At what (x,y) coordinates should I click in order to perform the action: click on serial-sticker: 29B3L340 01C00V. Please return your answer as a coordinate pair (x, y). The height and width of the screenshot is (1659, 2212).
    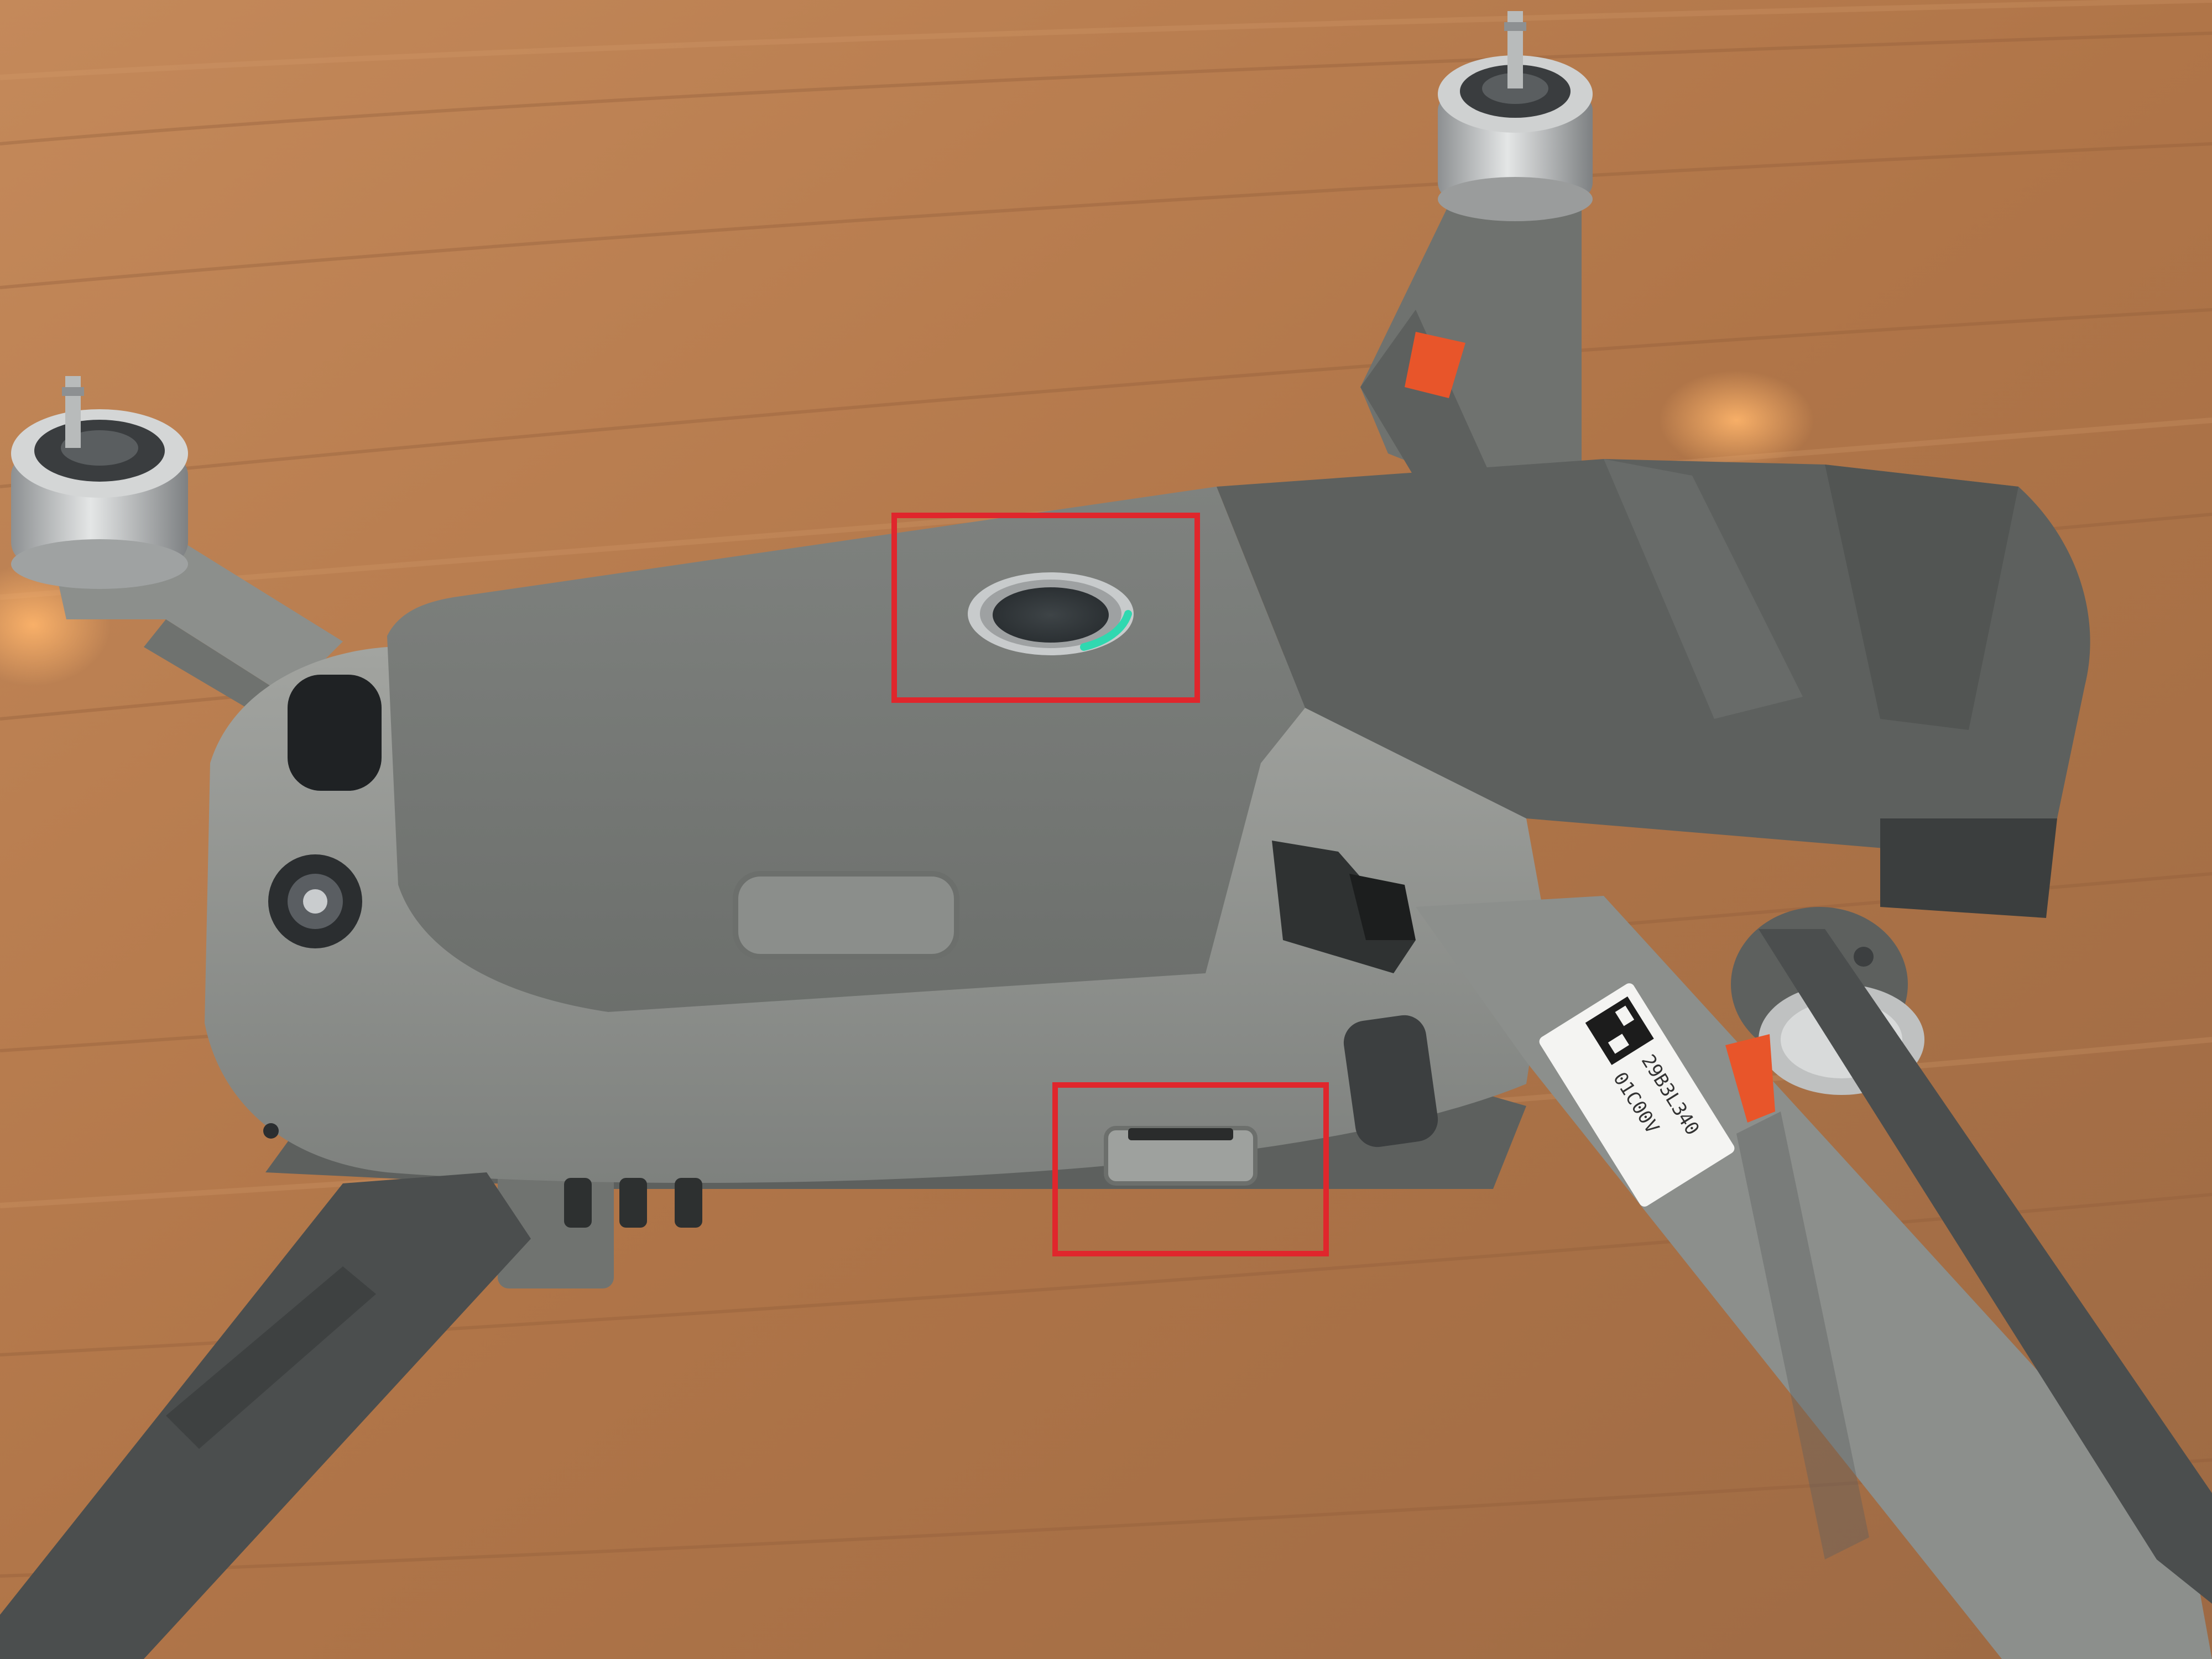
    Looking at the image, I should click on (1637, 1095).